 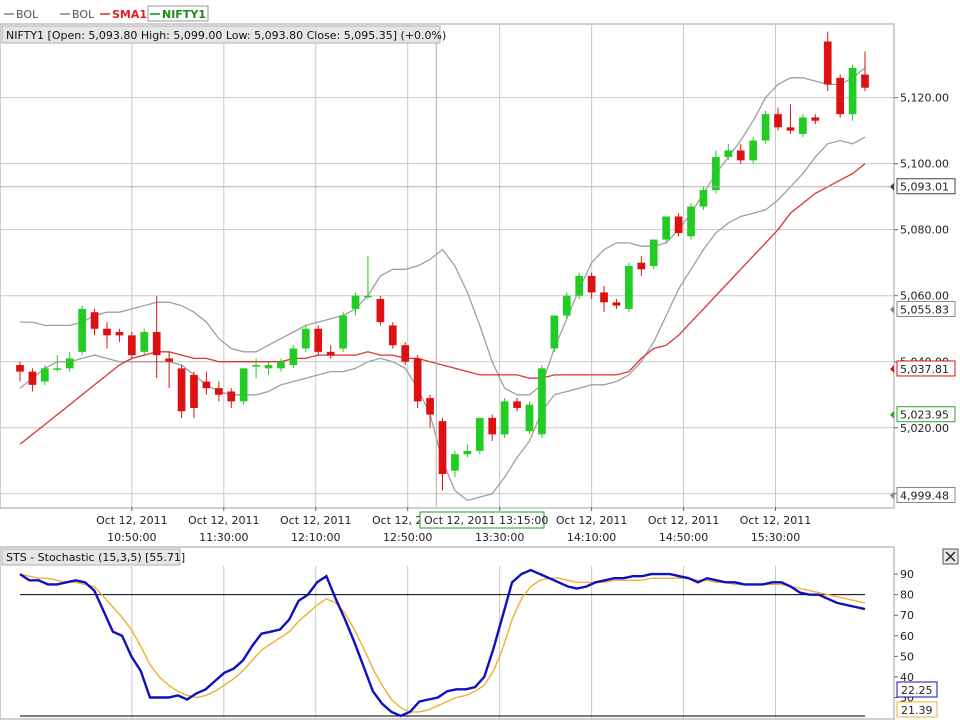 I want to click on price-marker-label: 4,999.48, so click(x=924, y=496).